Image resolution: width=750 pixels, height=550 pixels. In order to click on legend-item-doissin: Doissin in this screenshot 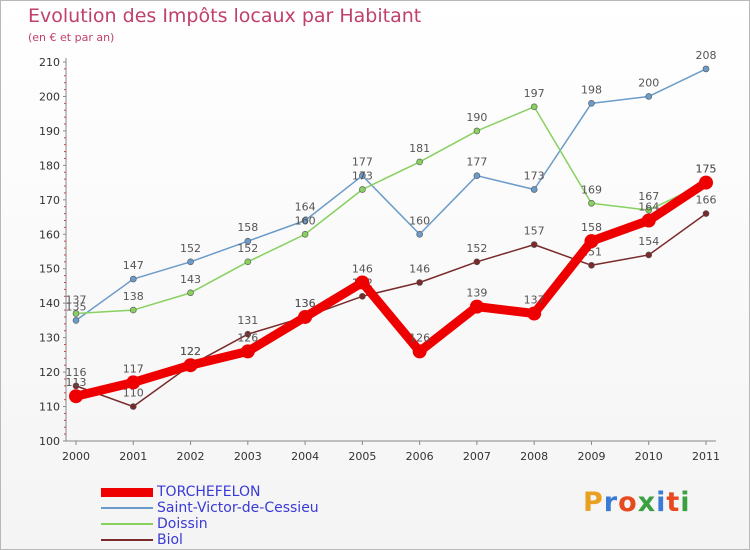, I will do `click(210, 524)`.